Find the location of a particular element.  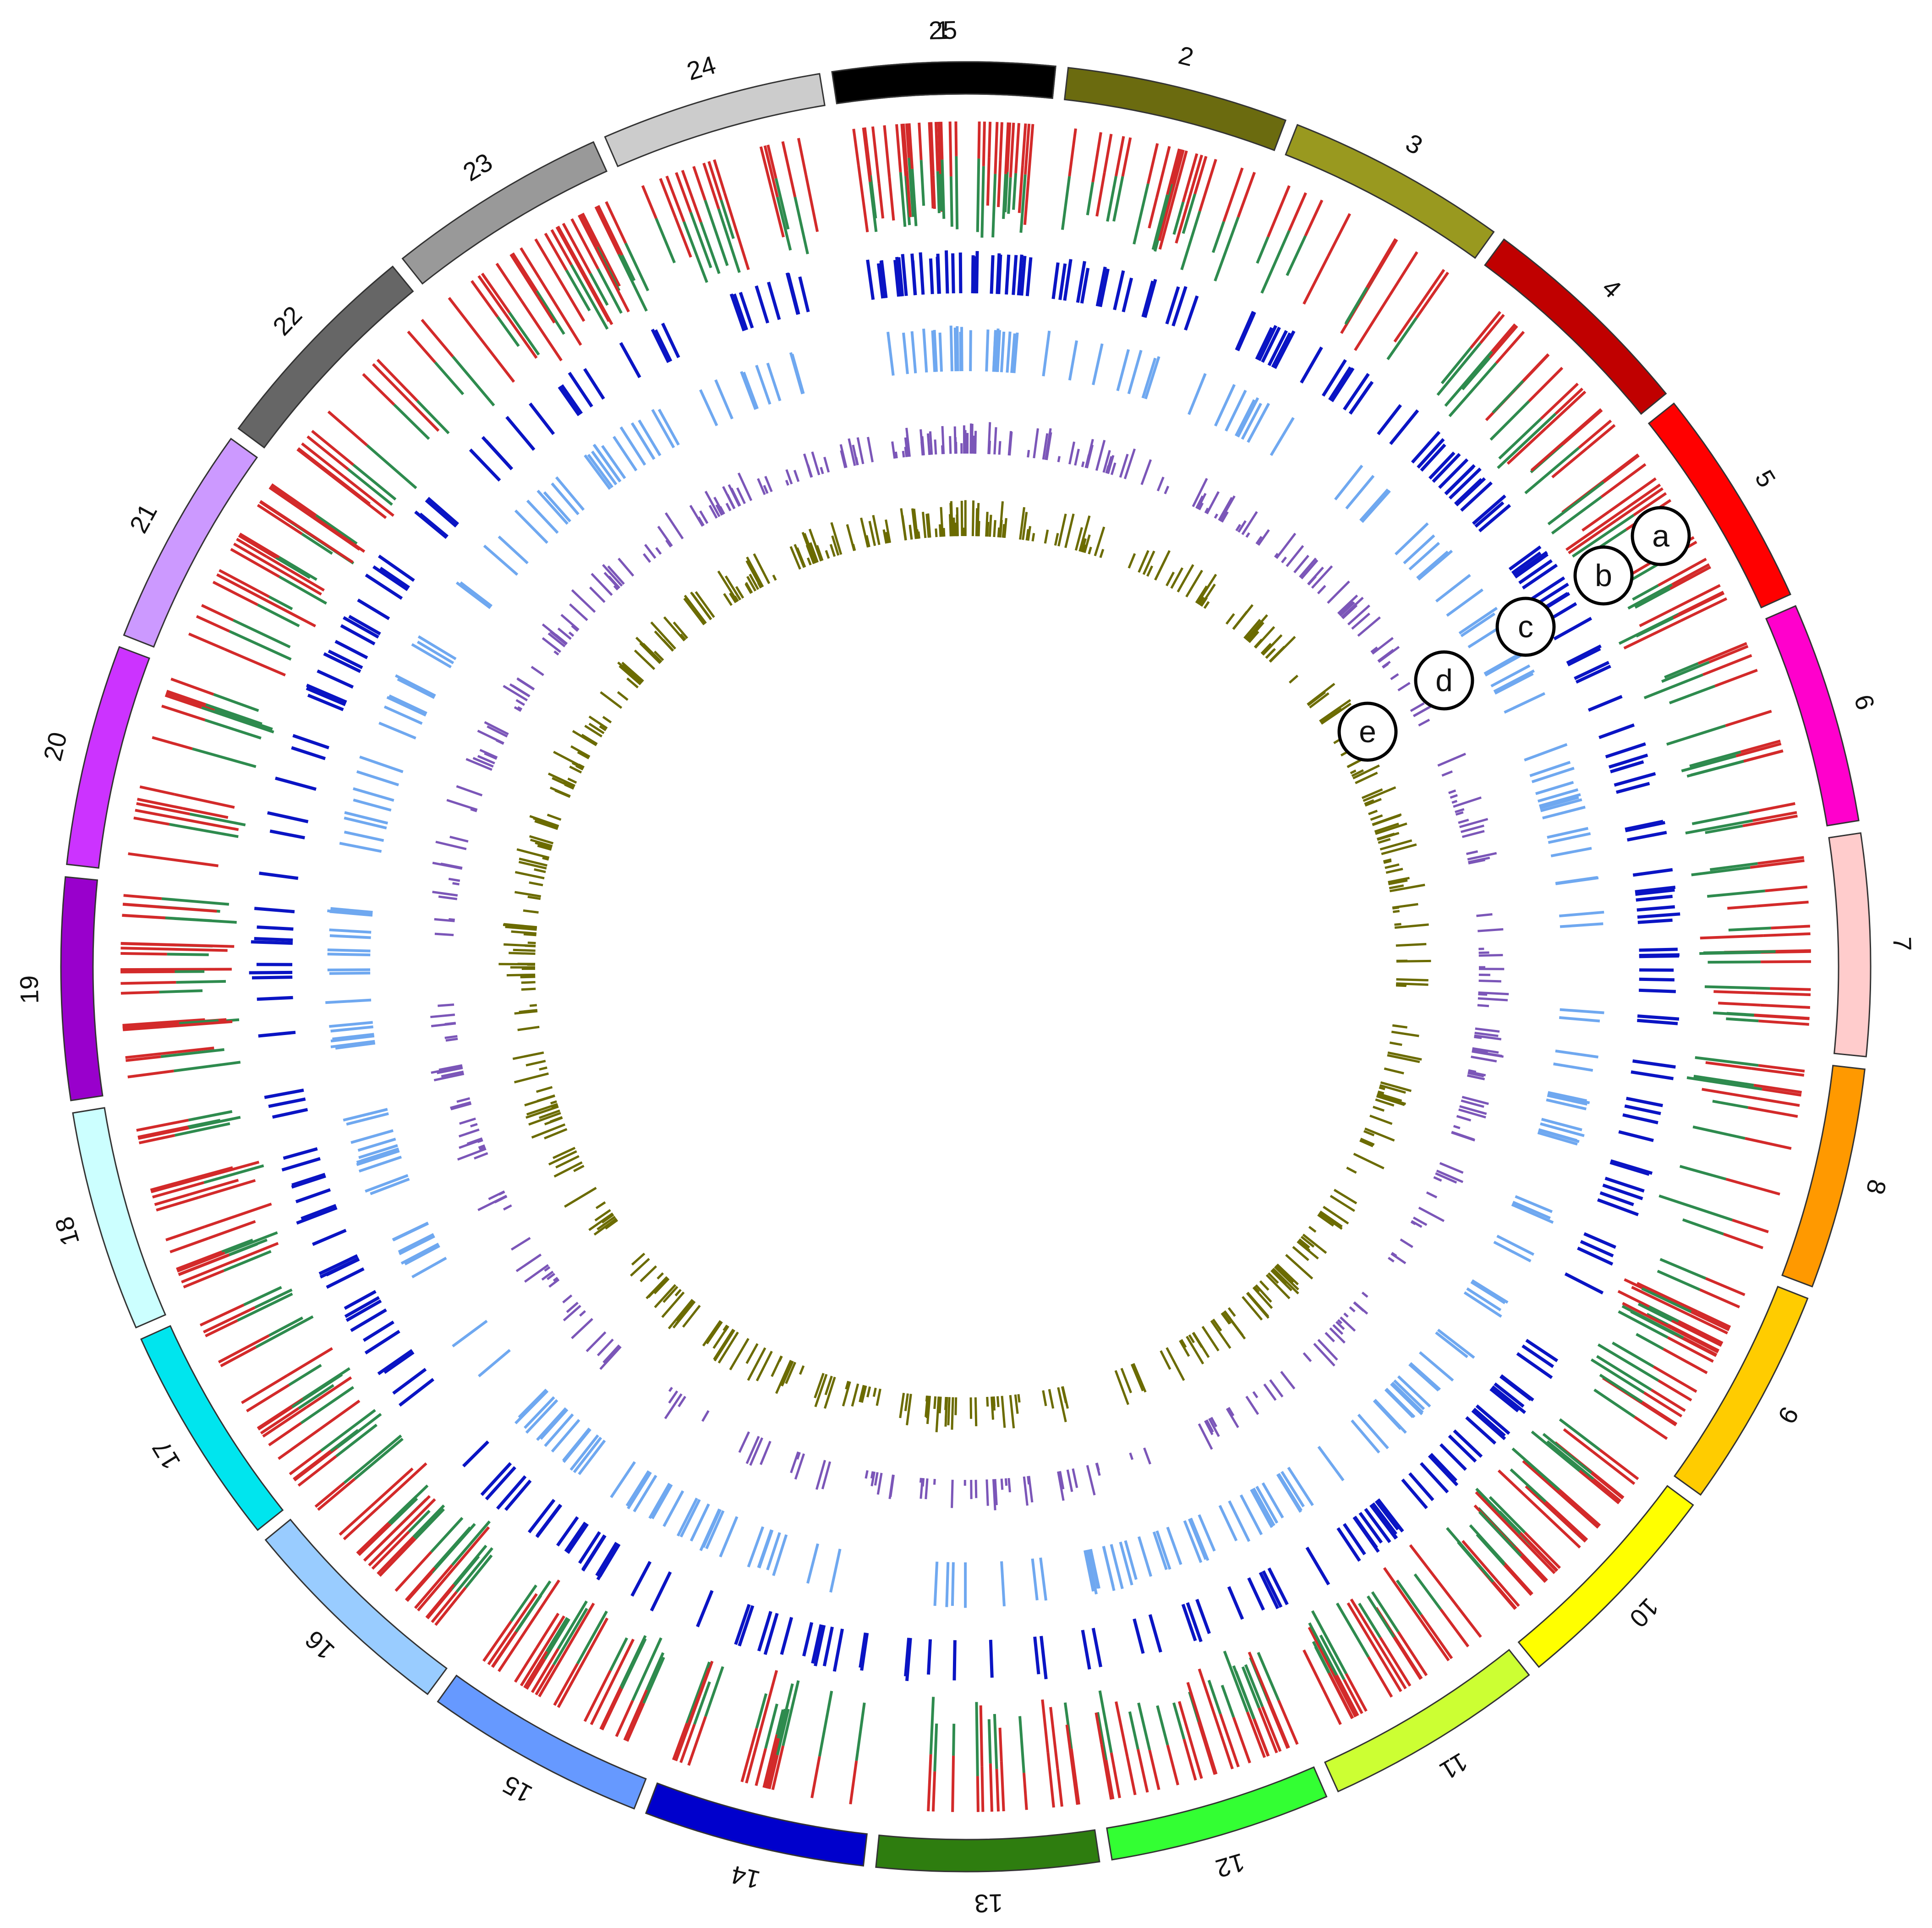

chromosome-label-6: 6 is located at coordinates (1864, 702).